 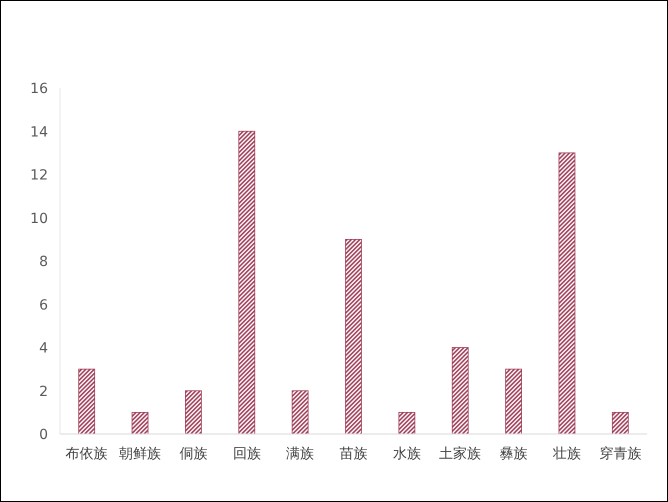 I want to click on x-tick-label: 侗族, so click(x=193, y=454).